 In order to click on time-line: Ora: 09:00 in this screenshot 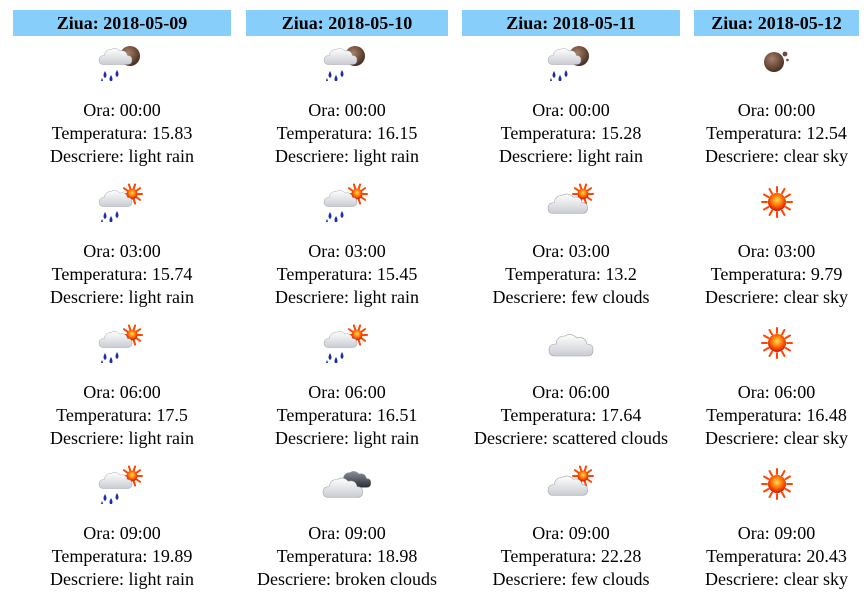, I will do `click(776, 533)`.